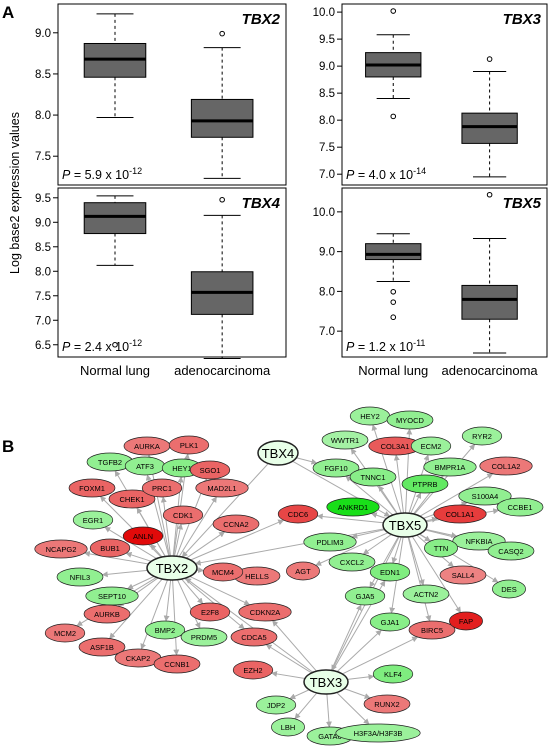 This screenshot has height=749, width=550. I want to click on node-label: CASQ2, so click(510, 551).